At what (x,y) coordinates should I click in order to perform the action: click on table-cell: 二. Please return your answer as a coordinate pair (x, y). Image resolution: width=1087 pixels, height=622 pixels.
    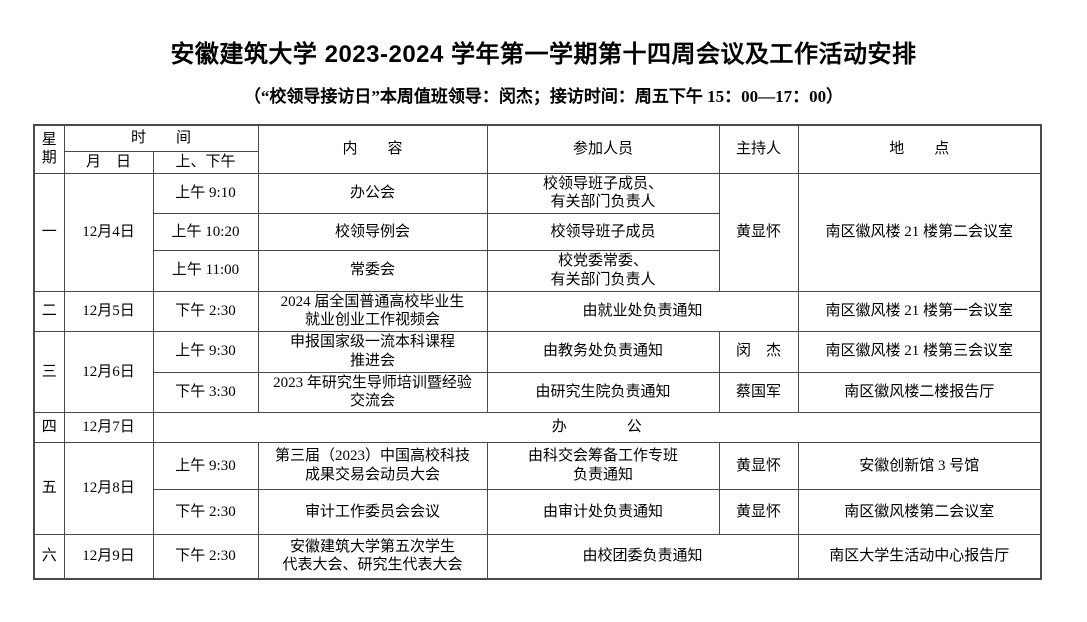
    Looking at the image, I should click on (49, 311).